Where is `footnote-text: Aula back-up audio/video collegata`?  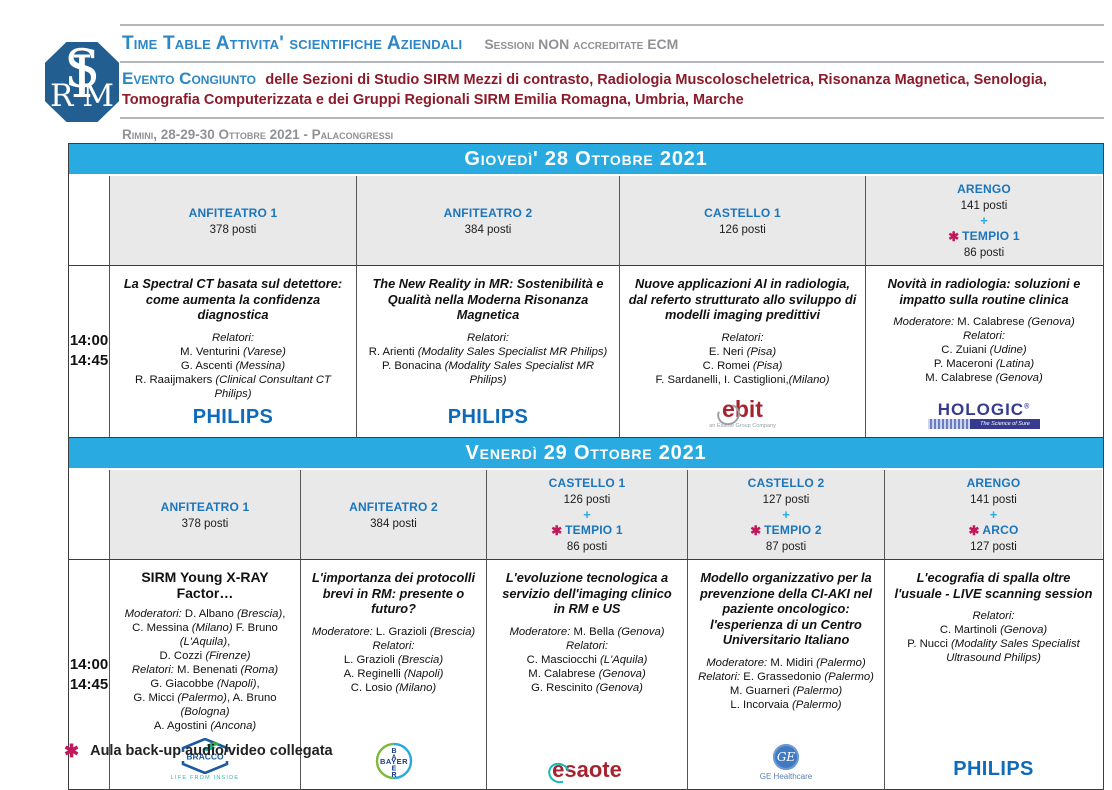 footnote-text: Aula back-up audio/video collegata is located at coordinates (211, 751).